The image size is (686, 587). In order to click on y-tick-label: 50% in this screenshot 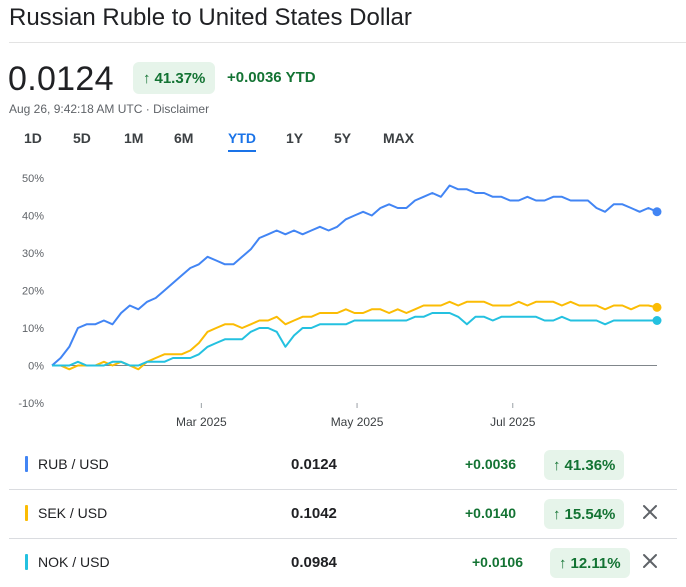, I will do `click(33, 179)`.